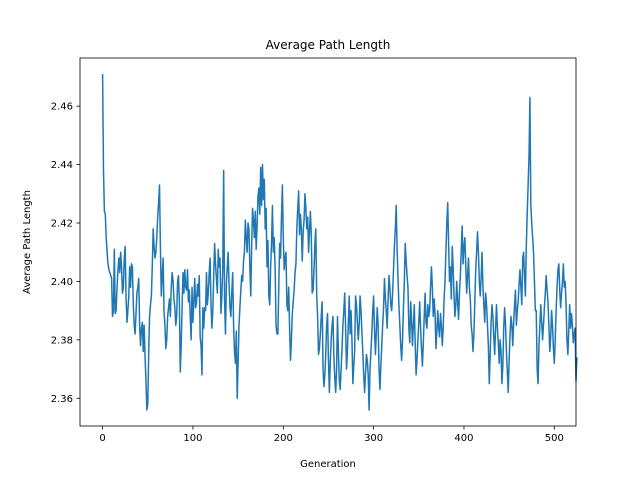 The width and height of the screenshot is (640, 480). What do you see at coordinates (554, 438) in the screenshot?
I see `x-tick-label: 500` at bounding box center [554, 438].